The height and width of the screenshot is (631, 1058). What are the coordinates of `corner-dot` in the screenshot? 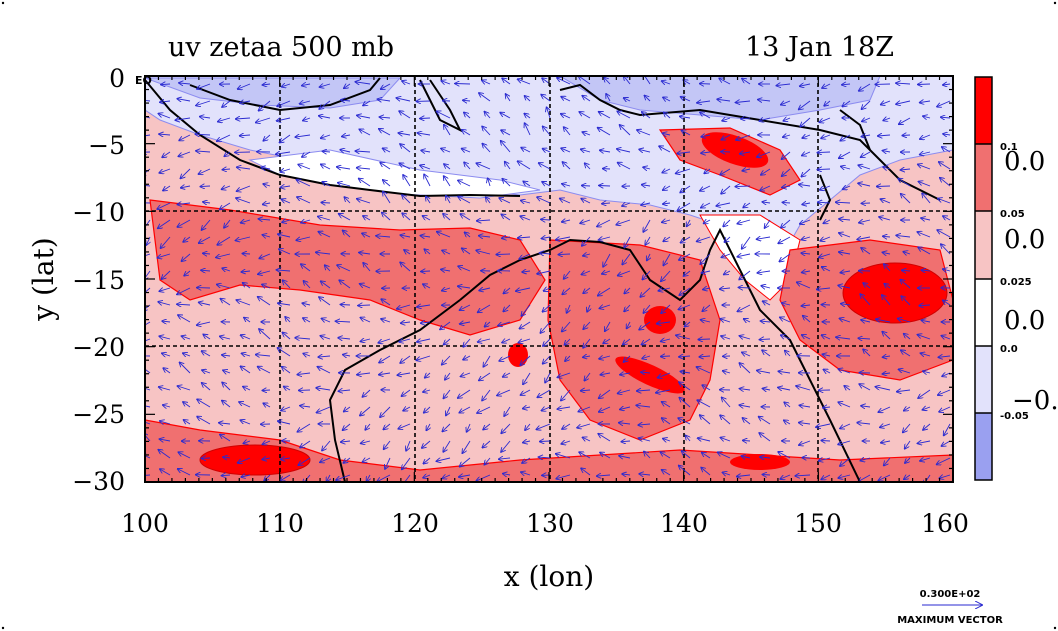 It's located at (1055, 628).